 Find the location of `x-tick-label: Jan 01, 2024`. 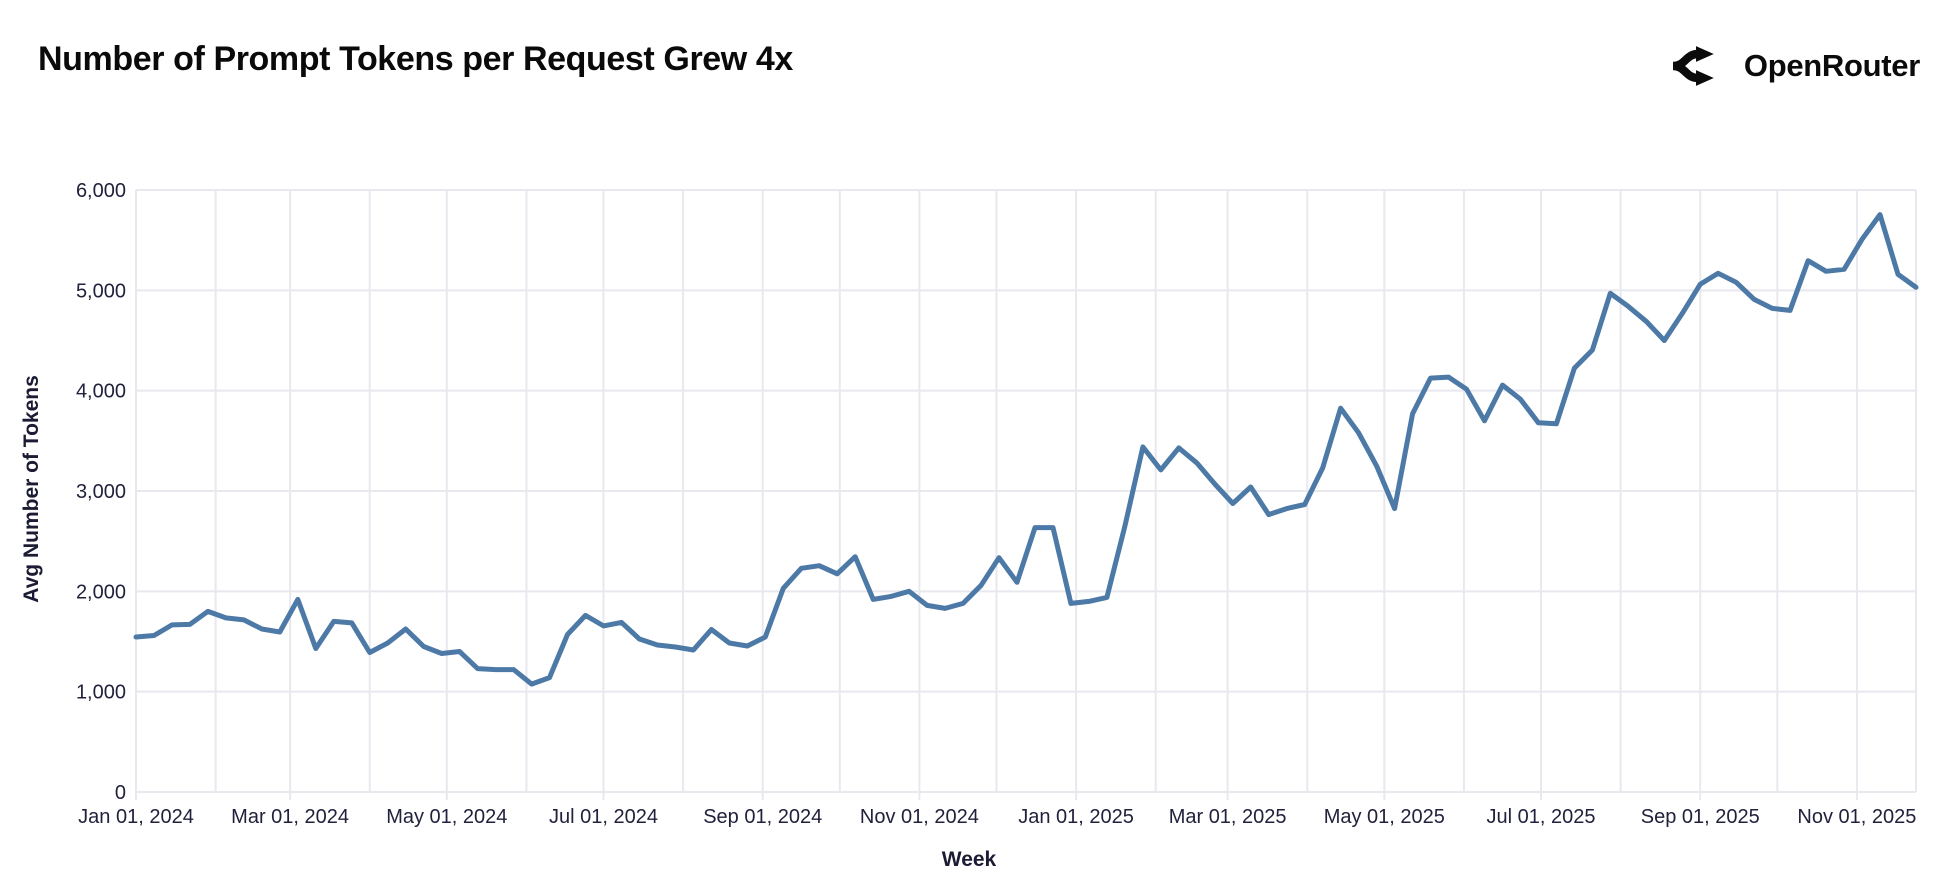

x-tick-label: Jan 01, 2024 is located at coordinates (136, 817).